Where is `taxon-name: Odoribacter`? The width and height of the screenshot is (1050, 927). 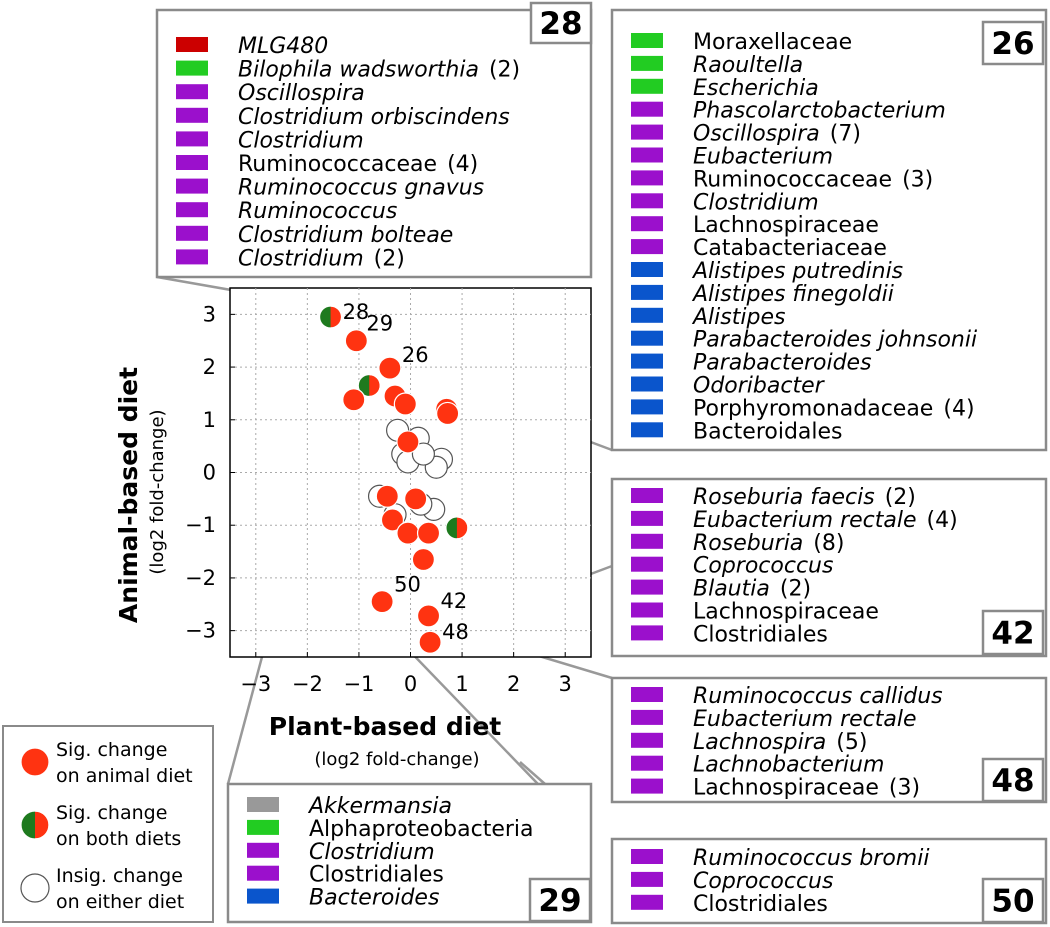
taxon-name: Odoribacter is located at coordinates (759, 386).